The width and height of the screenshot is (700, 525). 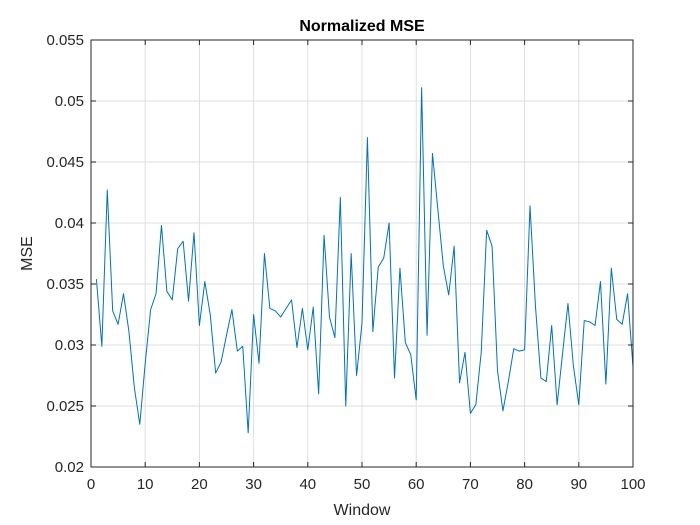 What do you see at coordinates (69, 223) in the screenshot?
I see `y-tick-label: 0.04` at bounding box center [69, 223].